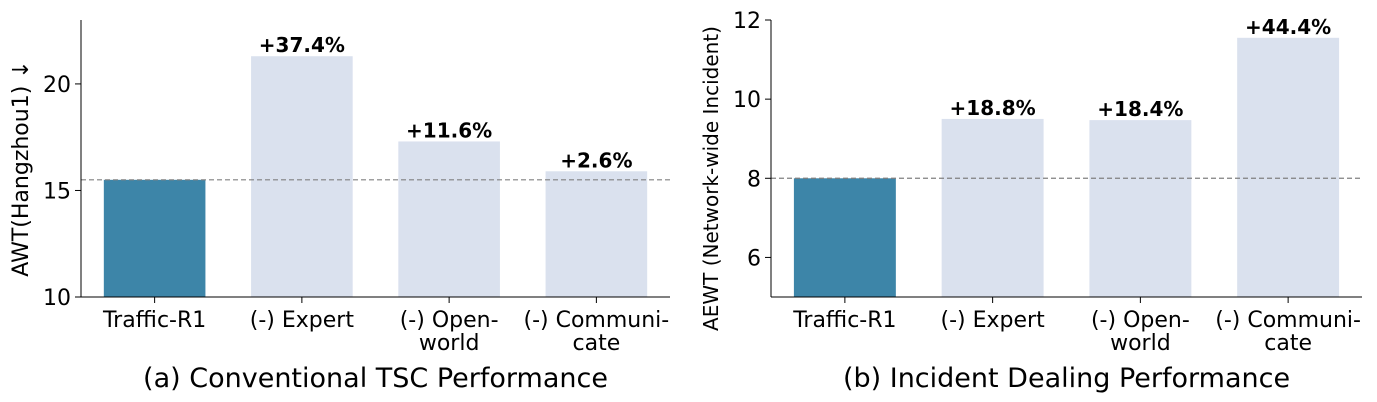  I want to click on y-tick-label: 15, so click(57, 191).